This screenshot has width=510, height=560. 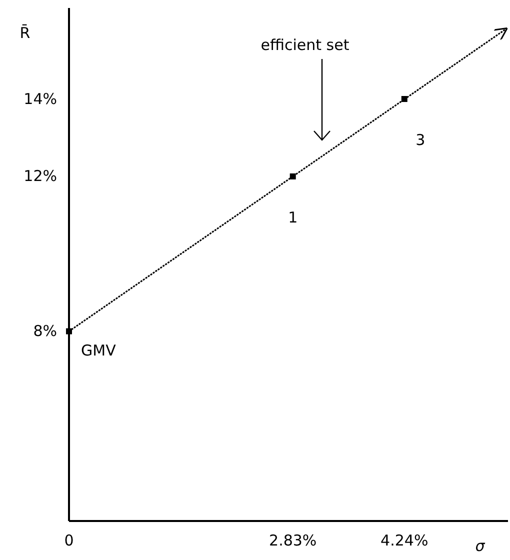 What do you see at coordinates (45, 331) in the screenshot?
I see `y-tick-label: 8%` at bounding box center [45, 331].